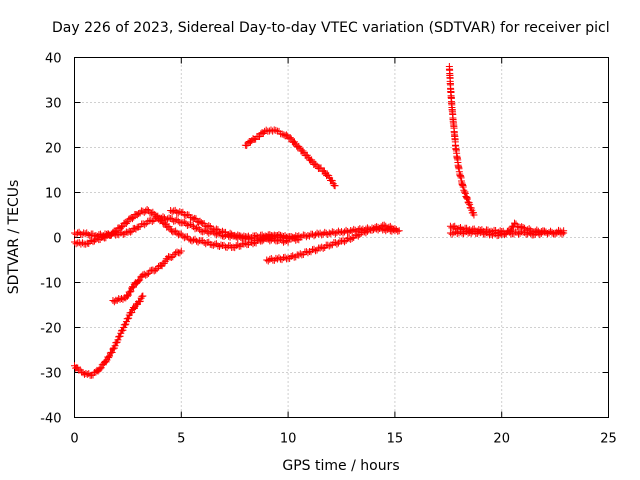 This screenshot has height=480, width=640. I want to click on series-track-f, so click(290, 158).